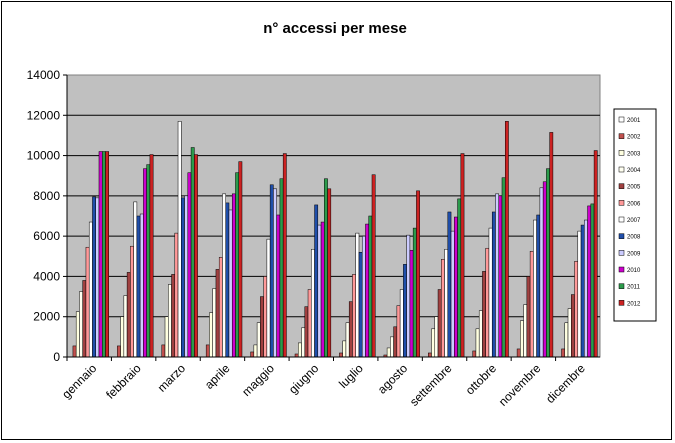 The image size is (675, 443). What do you see at coordinates (493, 284) in the screenshot?
I see `bar-2008-ottobre` at bounding box center [493, 284].